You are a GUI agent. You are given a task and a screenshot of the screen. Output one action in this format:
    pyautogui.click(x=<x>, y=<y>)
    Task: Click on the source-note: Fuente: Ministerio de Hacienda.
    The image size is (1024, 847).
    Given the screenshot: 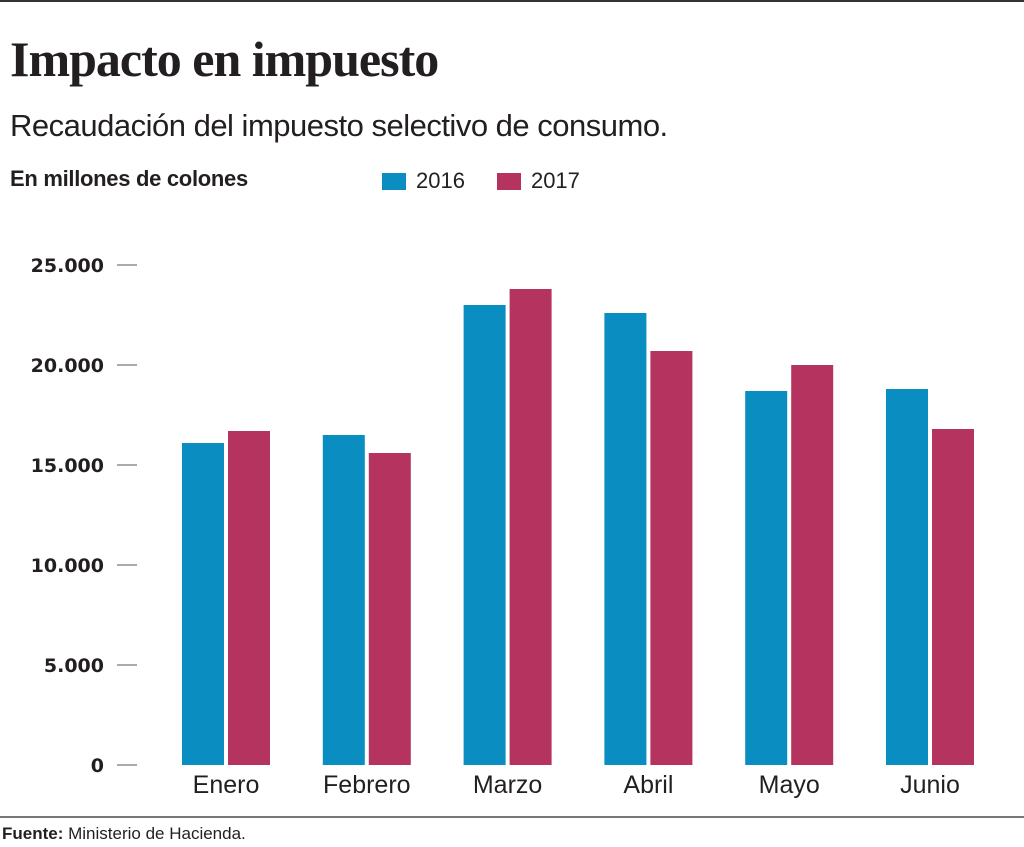 What is the action you would take?
    pyautogui.click(x=124, y=834)
    